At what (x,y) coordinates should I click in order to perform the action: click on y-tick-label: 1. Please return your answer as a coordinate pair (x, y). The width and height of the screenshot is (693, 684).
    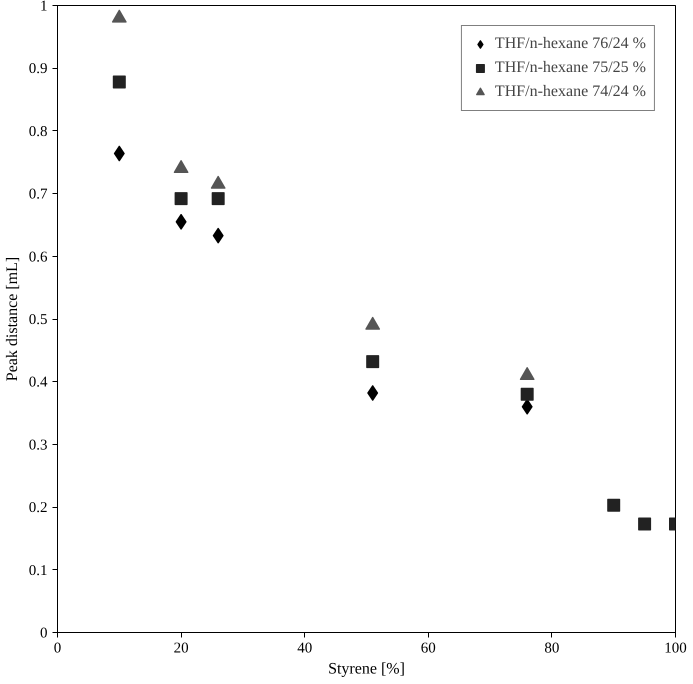
    Looking at the image, I should click on (44, 7).